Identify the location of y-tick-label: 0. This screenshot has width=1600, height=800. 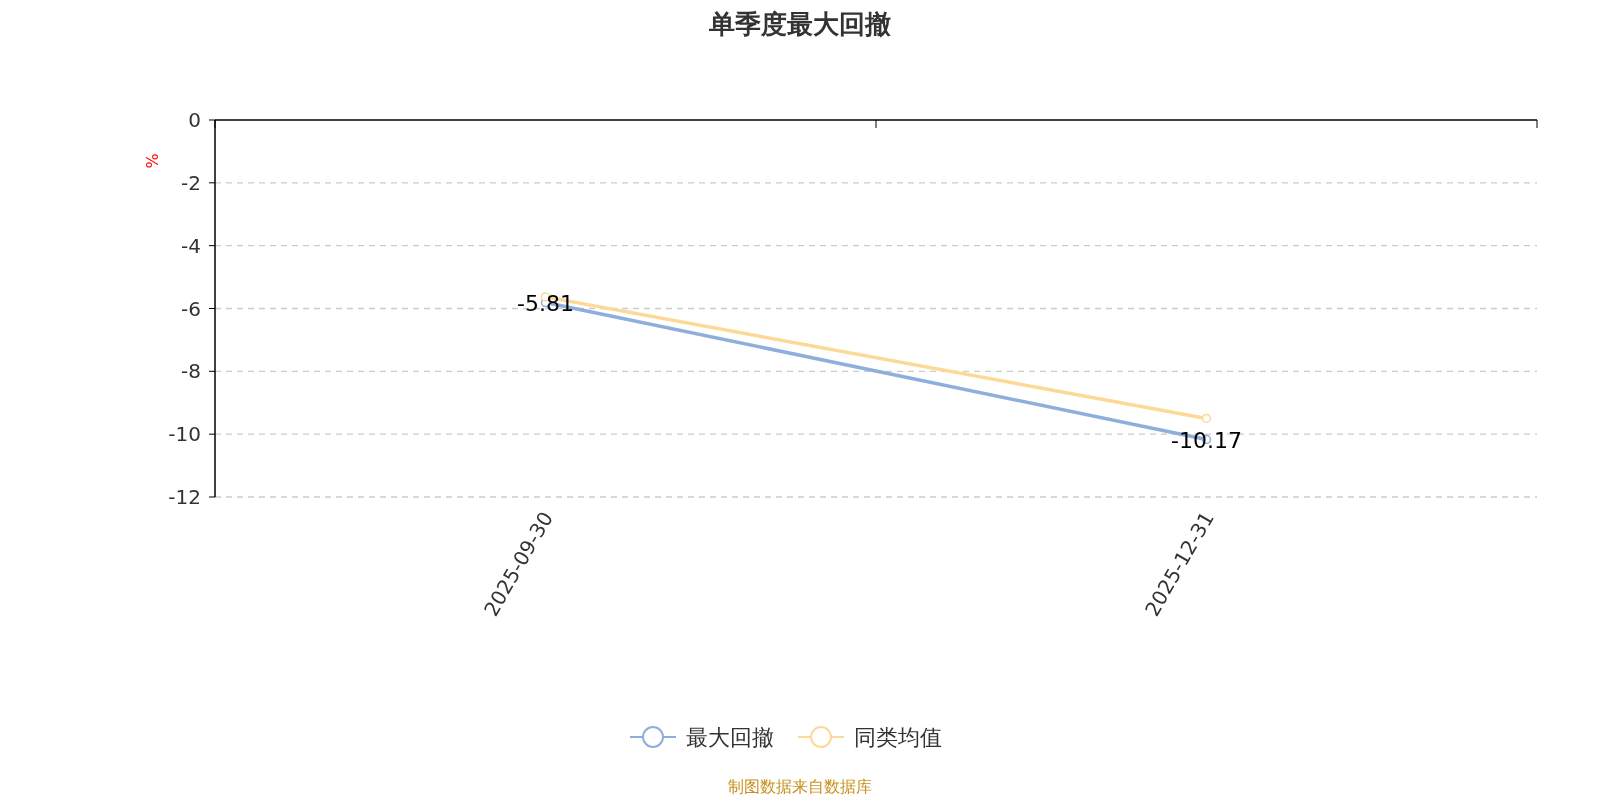
(194, 120).